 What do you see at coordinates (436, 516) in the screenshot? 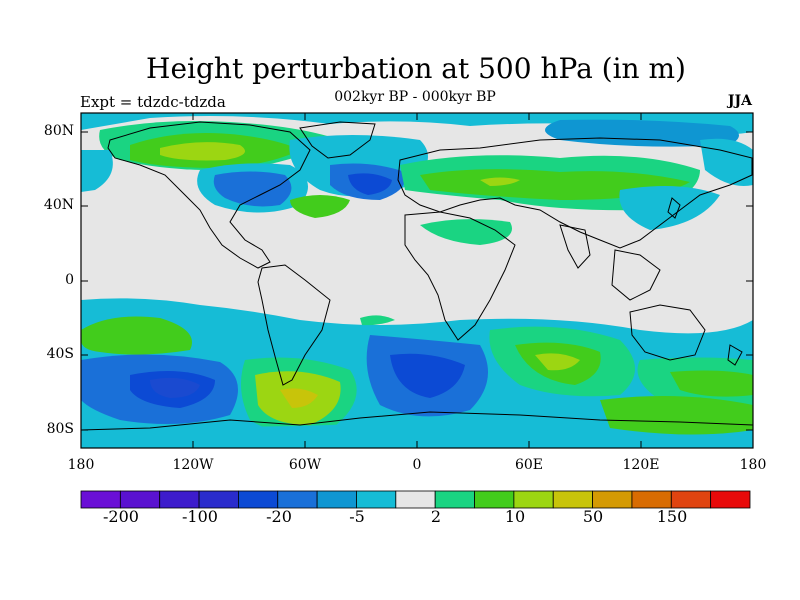
I see `colorbar-label: 2` at bounding box center [436, 516].